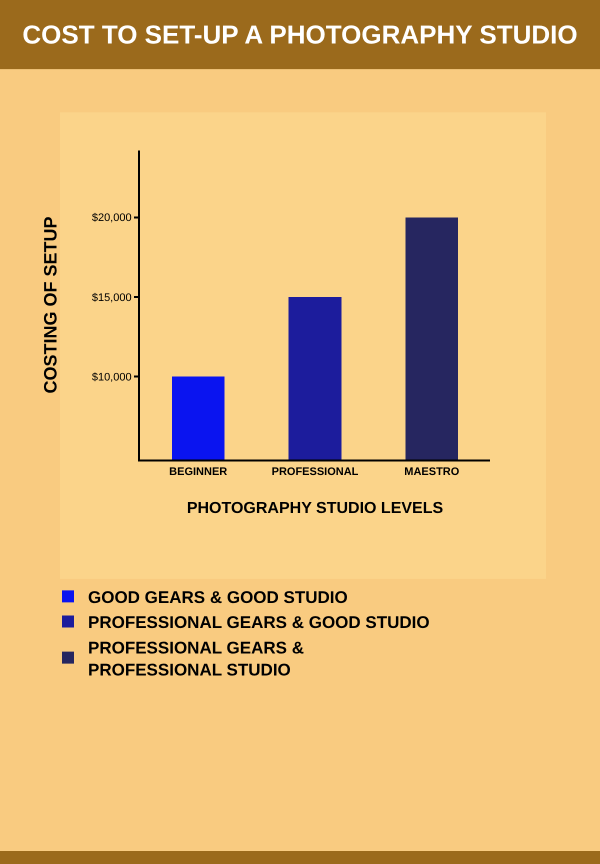 Image resolution: width=600 pixels, height=864 pixels. Describe the element at coordinates (198, 472) in the screenshot. I see `x-tick-label: BEGINNER` at that location.